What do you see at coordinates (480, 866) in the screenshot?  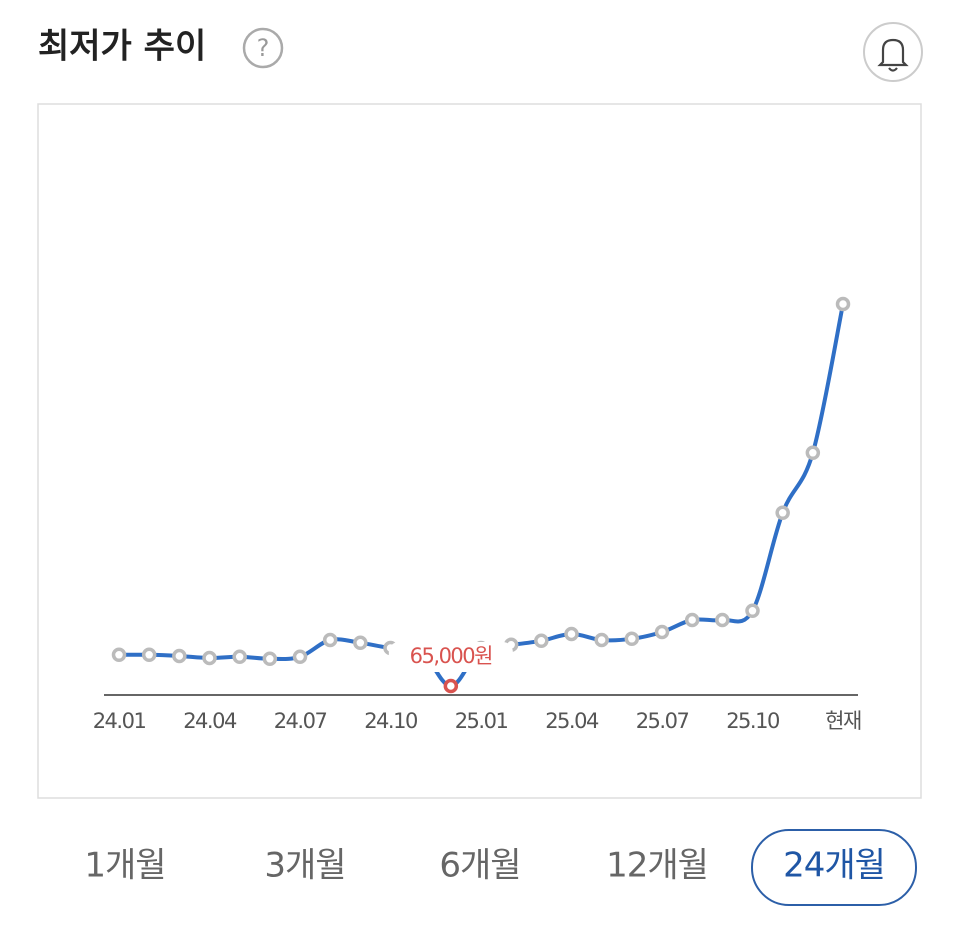 I see `period-tab: 6개월` at bounding box center [480, 866].